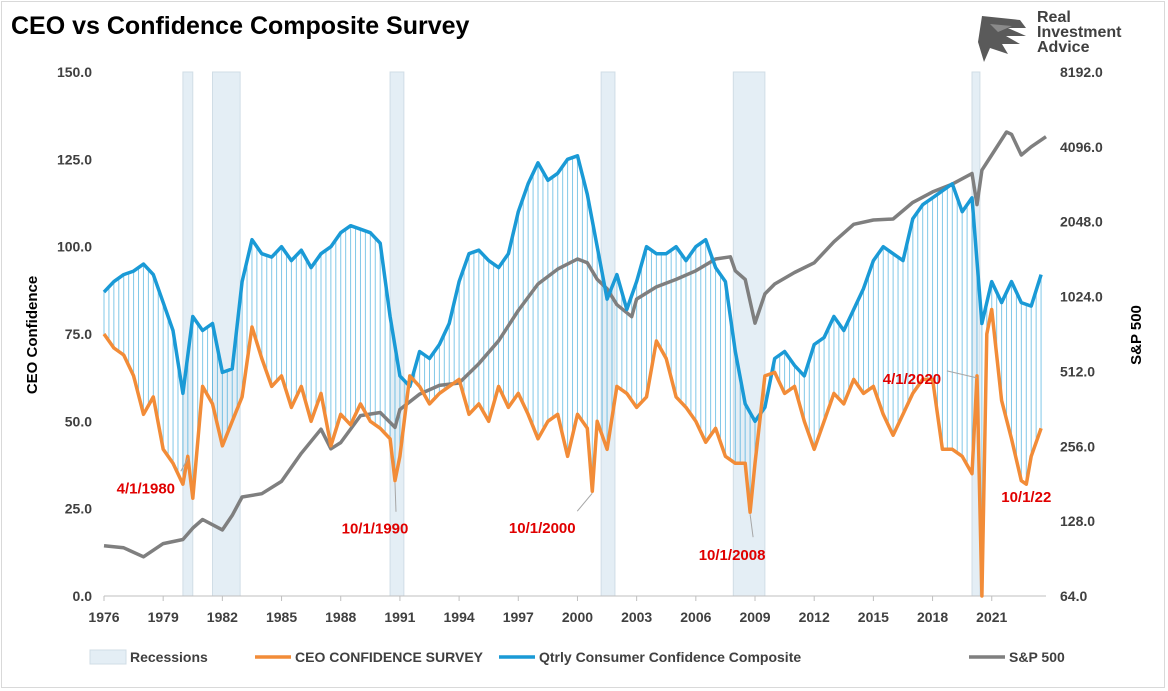 The width and height of the screenshot is (1168, 691). What do you see at coordinates (1081, 297) in the screenshot?
I see `right-tick-3: 1024.0` at bounding box center [1081, 297].